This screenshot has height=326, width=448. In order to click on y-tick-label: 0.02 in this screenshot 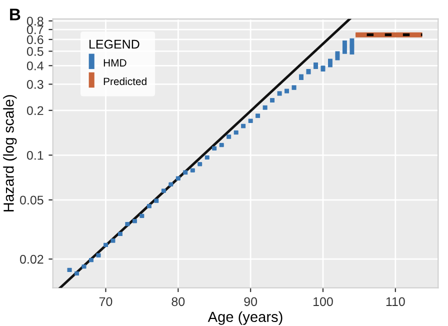, I will do `click(32, 259)`.